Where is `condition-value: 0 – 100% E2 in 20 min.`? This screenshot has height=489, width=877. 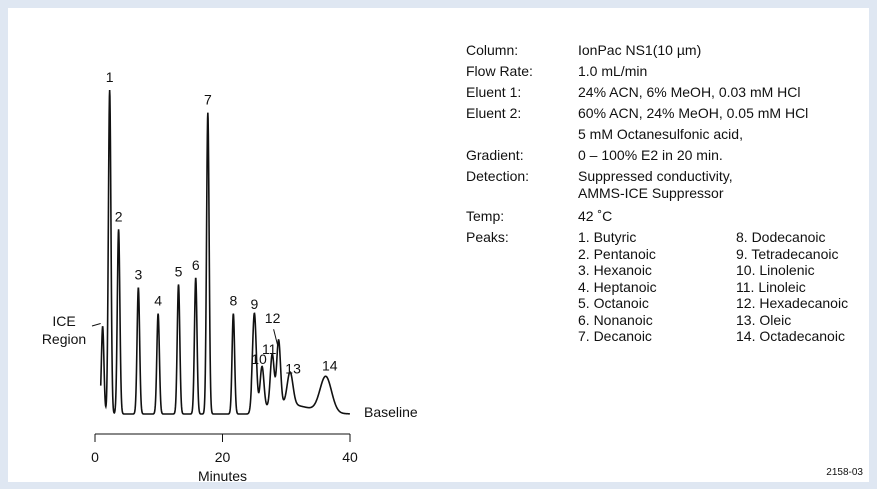
condition-value: 0 – 100% E2 in 20 min. is located at coordinates (722, 155).